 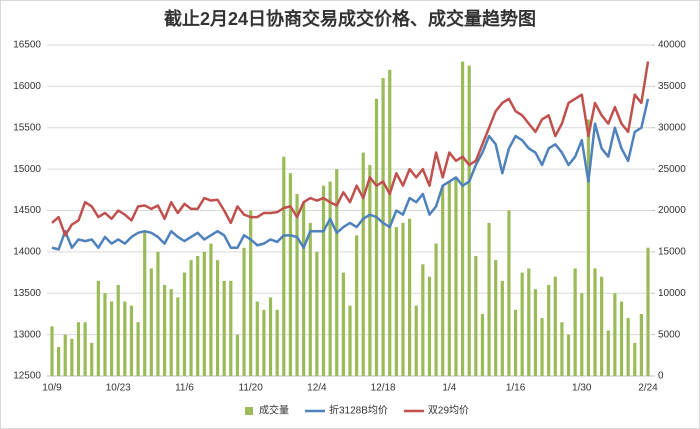 What do you see at coordinates (27, 127) in the screenshot?
I see `y-tick-label: 15500` at bounding box center [27, 127].